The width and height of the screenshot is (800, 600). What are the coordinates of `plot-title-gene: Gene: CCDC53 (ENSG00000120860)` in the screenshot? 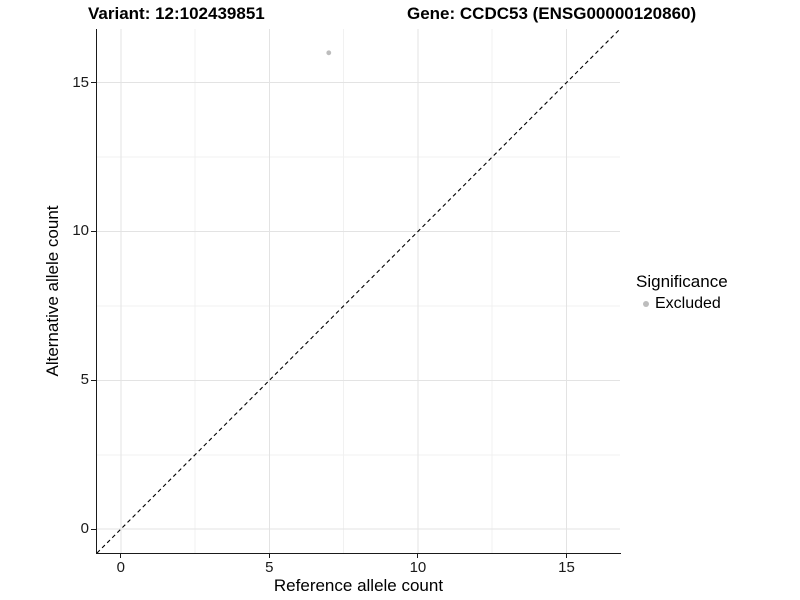 It's located at (552, 13).